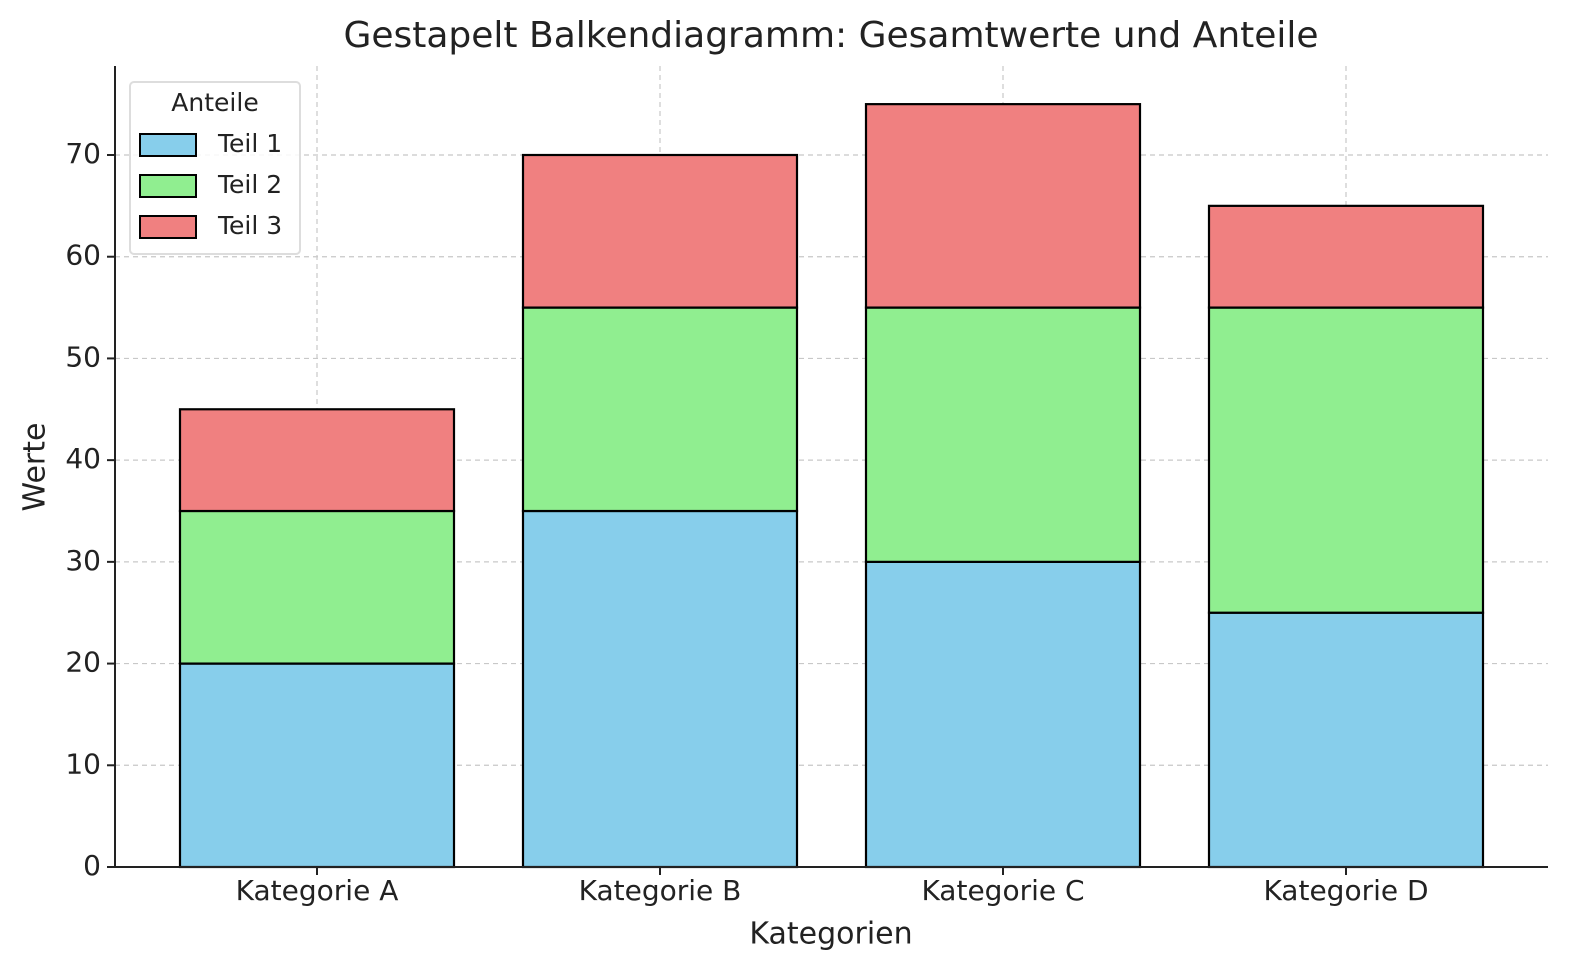  I want to click on x-axis-label: Kategorien, so click(830, 934).